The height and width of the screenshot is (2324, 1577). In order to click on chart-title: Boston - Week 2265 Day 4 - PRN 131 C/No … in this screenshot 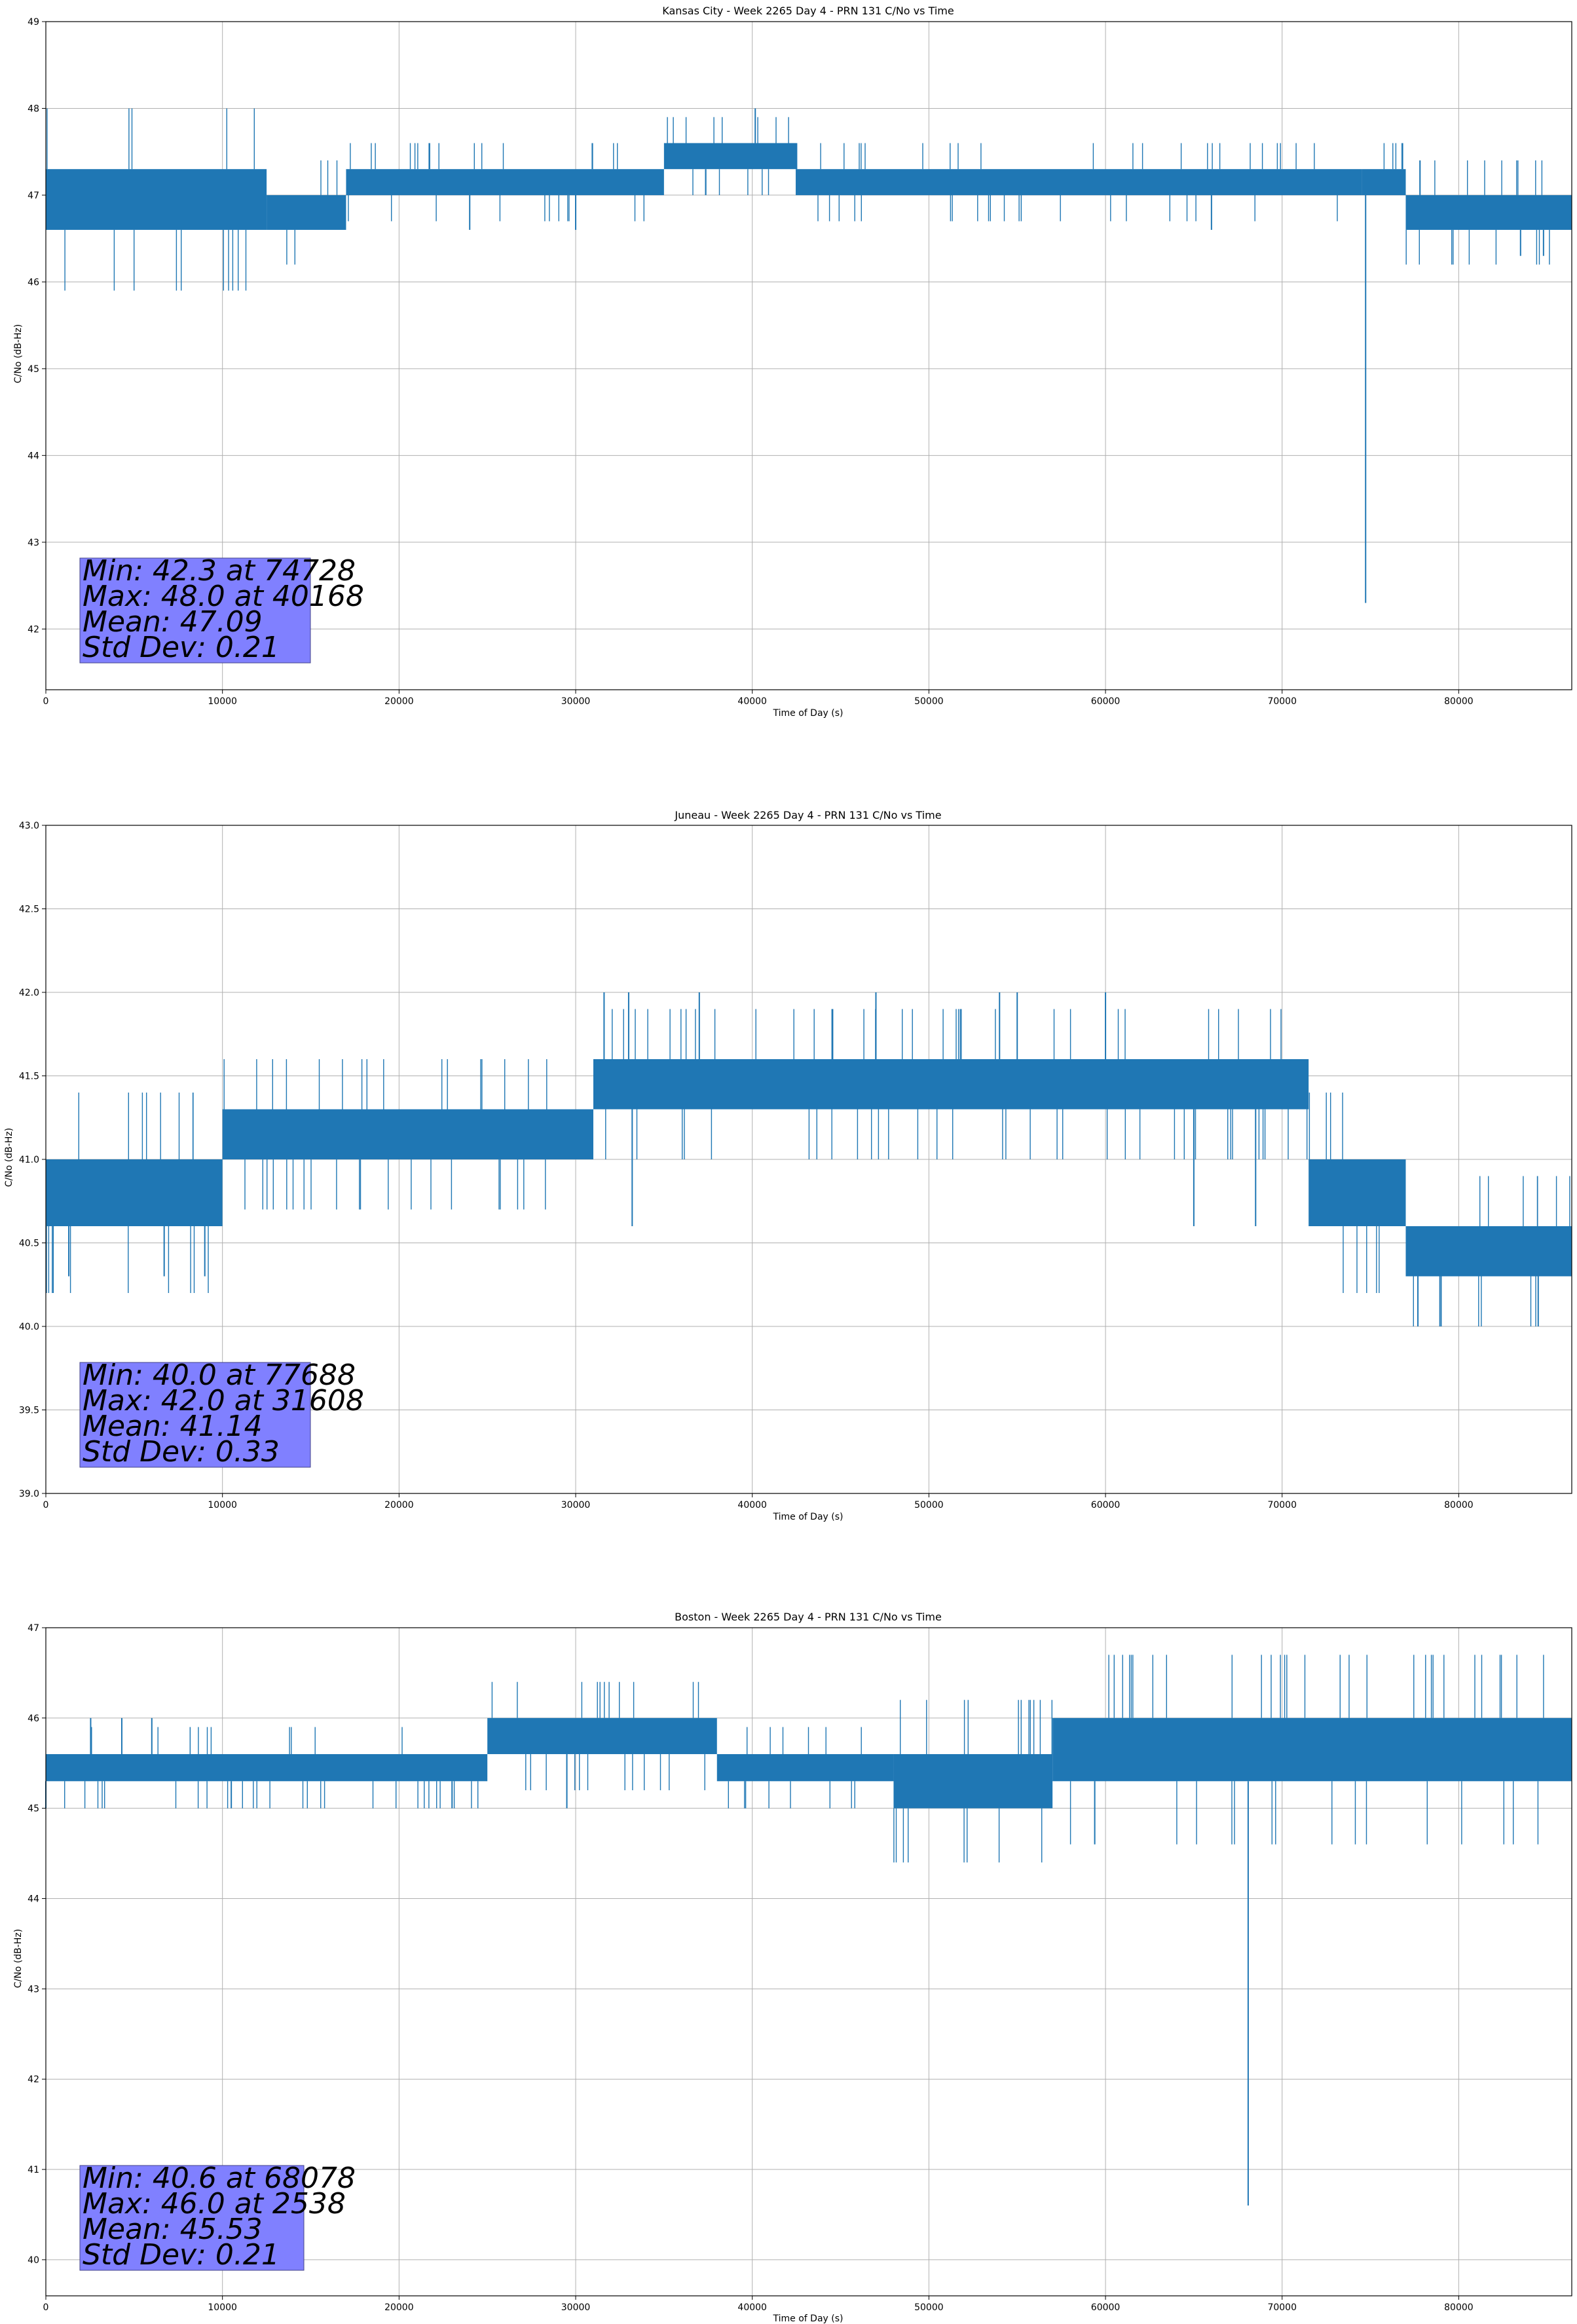, I will do `click(808, 1617)`.